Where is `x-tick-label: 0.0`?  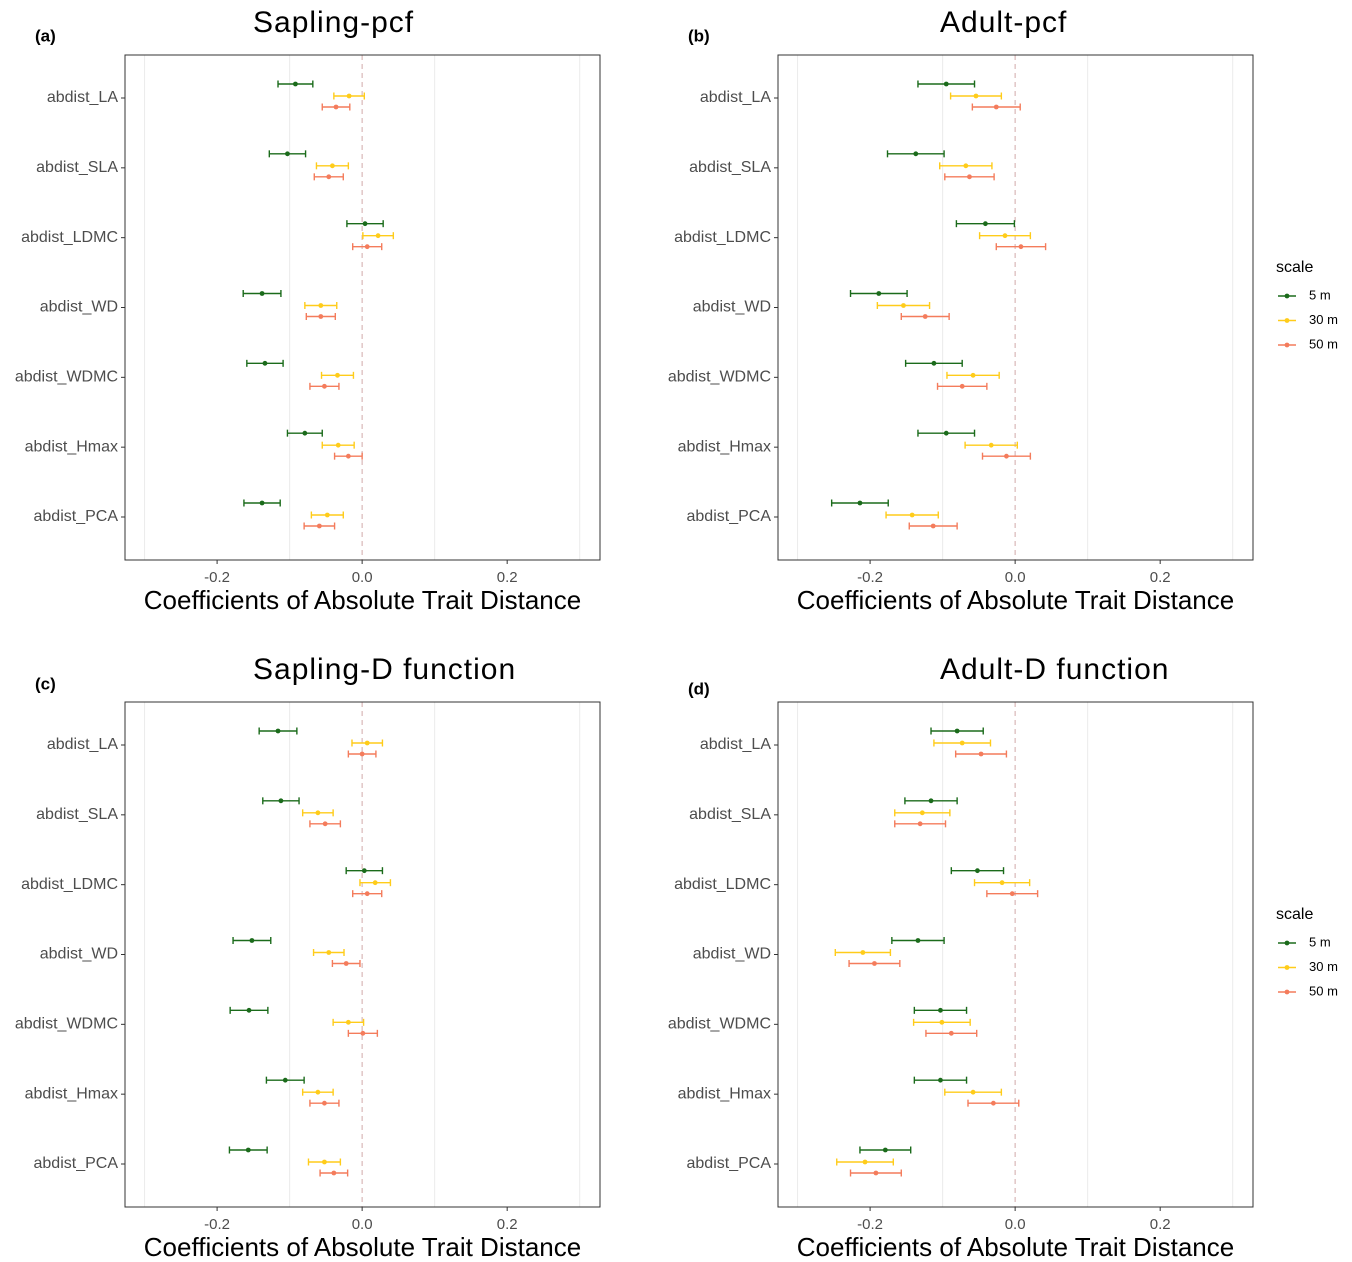 x-tick-label: 0.0 is located at coordinates (1015, 1224).